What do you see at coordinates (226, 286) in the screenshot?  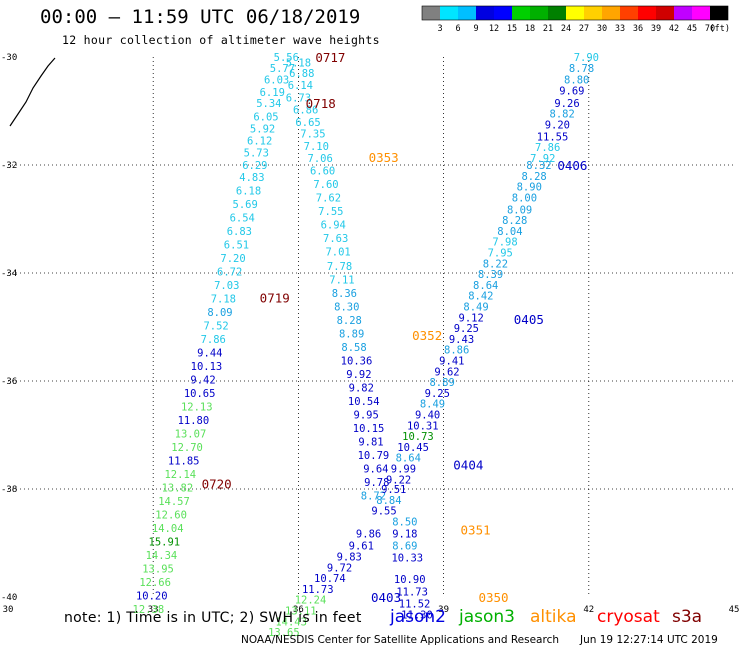 I see `swh-value: 7.03` at bounding box center [226, 286].